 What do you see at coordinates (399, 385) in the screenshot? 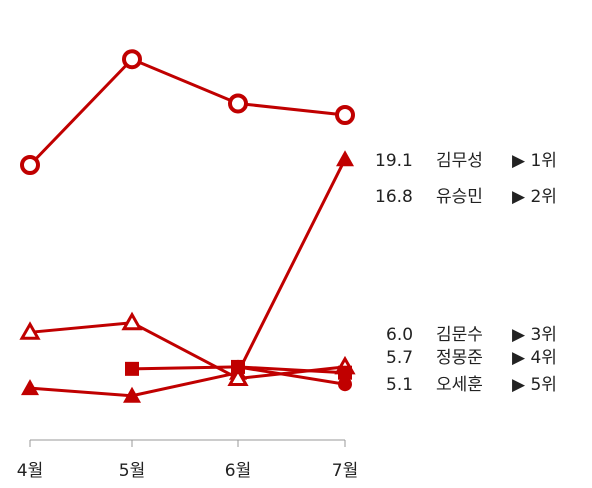
I see `end-label-value: 5.1` at bounding box center [399, 385].